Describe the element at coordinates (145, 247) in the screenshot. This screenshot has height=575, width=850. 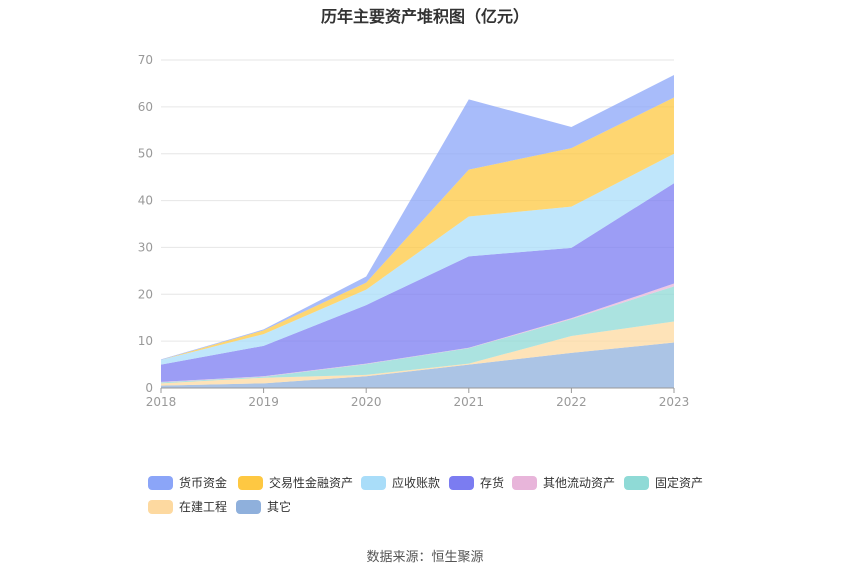
I see `y-tick-label: 30` at that location.